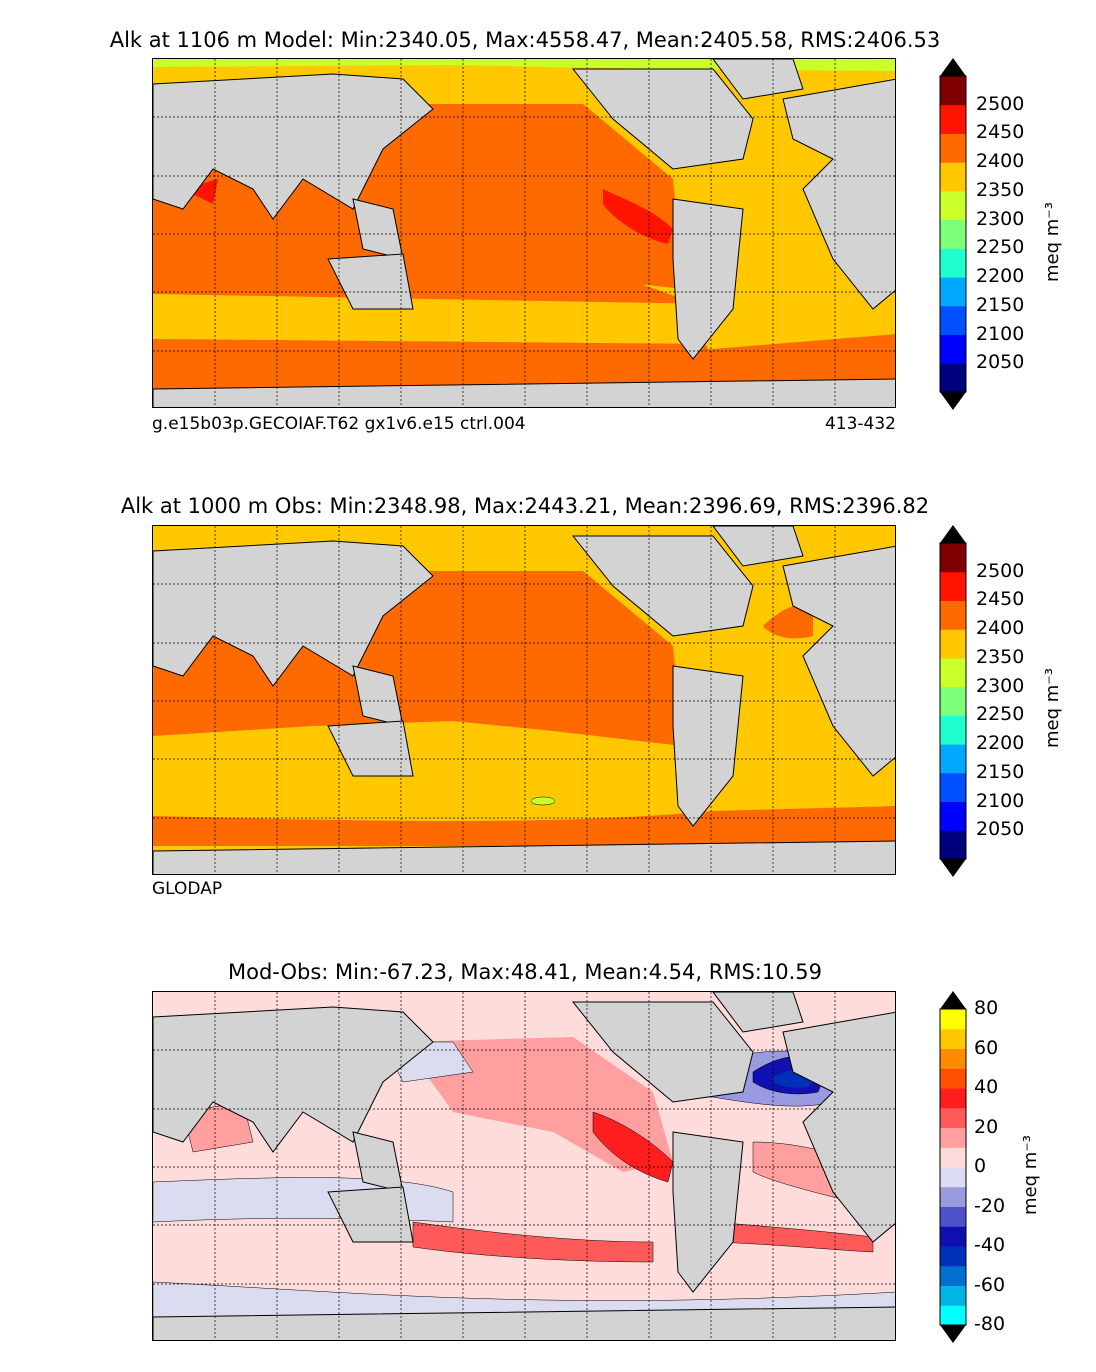  I want to click on colorbar-tick-label: 20, so click(986, 1126).